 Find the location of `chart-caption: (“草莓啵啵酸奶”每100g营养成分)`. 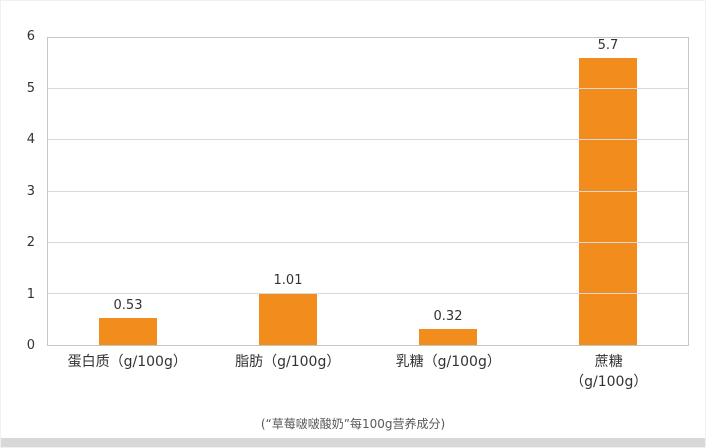

chart-caption: (“草莓啵啵酸奶”每100g营养成分) is located at coordinates (353, 424).